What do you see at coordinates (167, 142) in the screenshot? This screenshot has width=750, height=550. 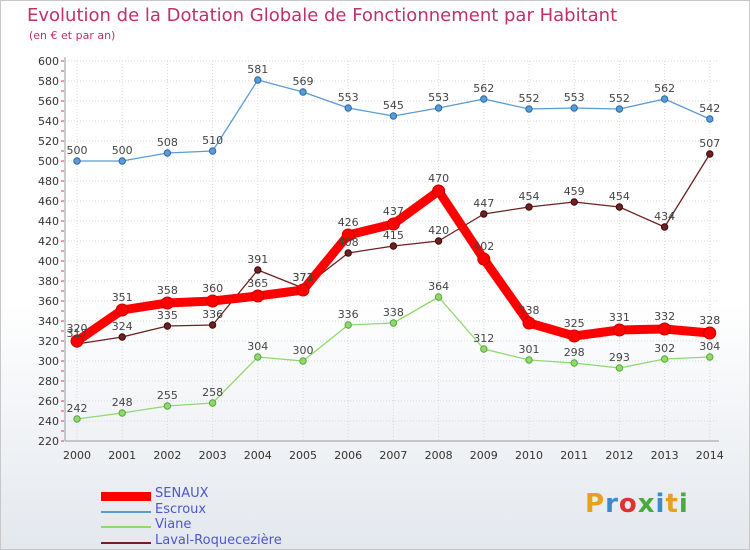 I see `data-label: 508` at bounding box center [167, 142].